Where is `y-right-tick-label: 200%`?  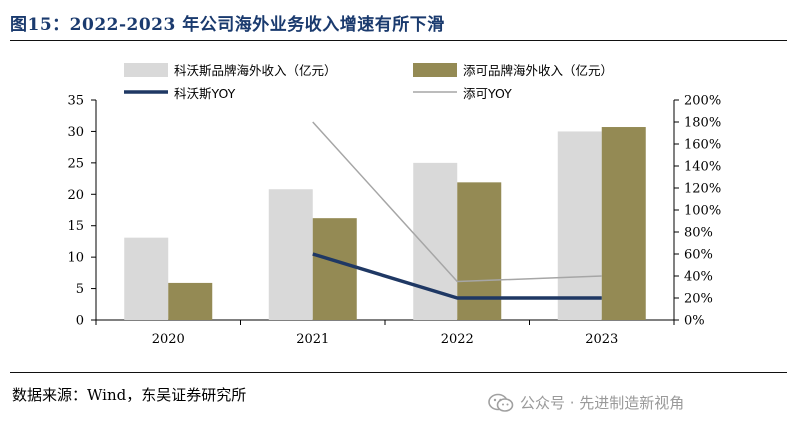
y-right-tick-label: 200% is located at coordinates (702, 101).